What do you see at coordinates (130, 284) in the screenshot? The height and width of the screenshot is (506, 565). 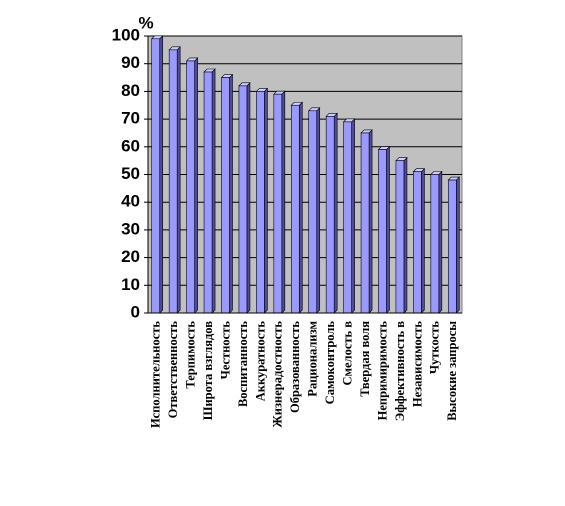 I see `y-tick-label: 10` at bounding box center [130, 284].